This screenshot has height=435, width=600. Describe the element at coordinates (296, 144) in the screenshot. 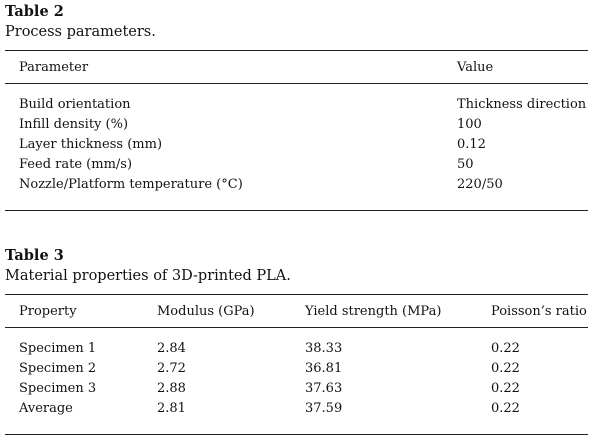

I see `table-row: Layer thickness (mm) 0.12` at that location.